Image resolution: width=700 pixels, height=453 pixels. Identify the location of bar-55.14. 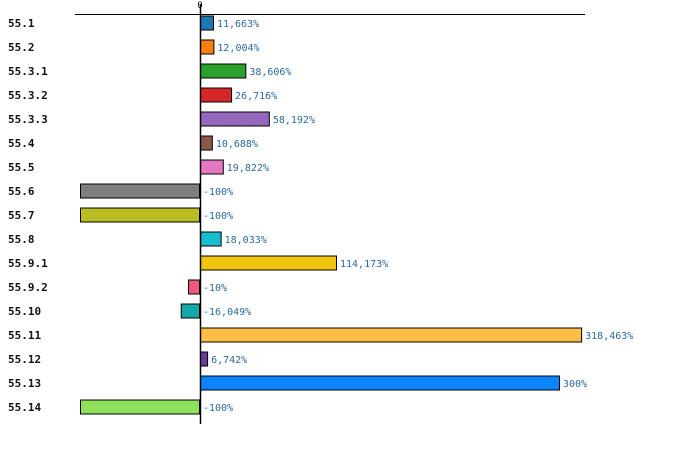
(140, 407).